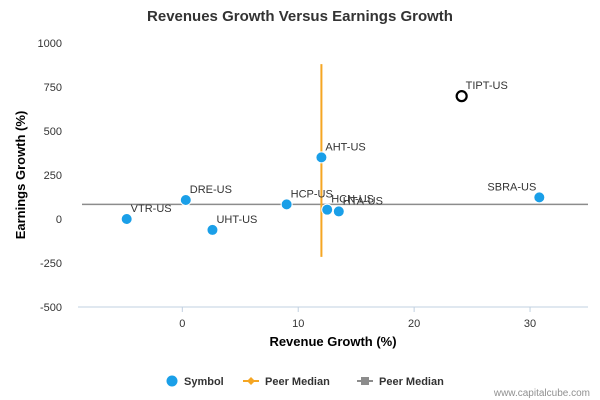 The width and height of the screenshot is (600, 400). What do you see at coordinates (298, 324) in the screenshot?
I see `x-tick-label: 10` at bounding box center [298, 324].